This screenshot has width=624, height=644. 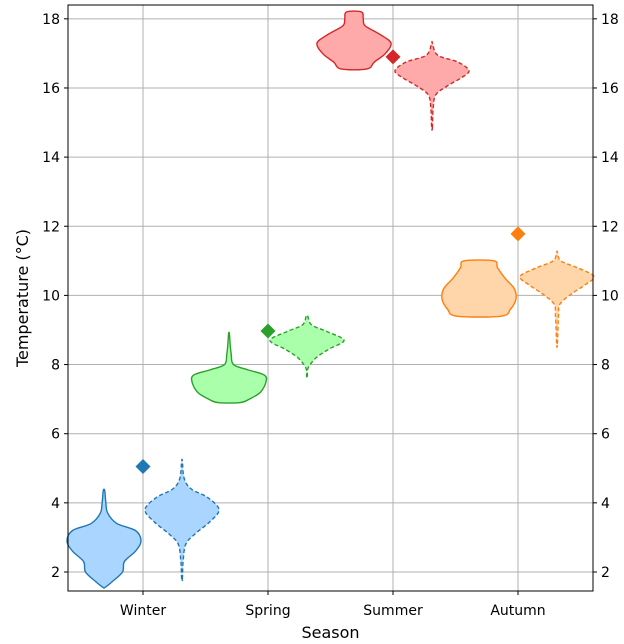 I want to click on violin-summer-right, so click(x=432, y=85).